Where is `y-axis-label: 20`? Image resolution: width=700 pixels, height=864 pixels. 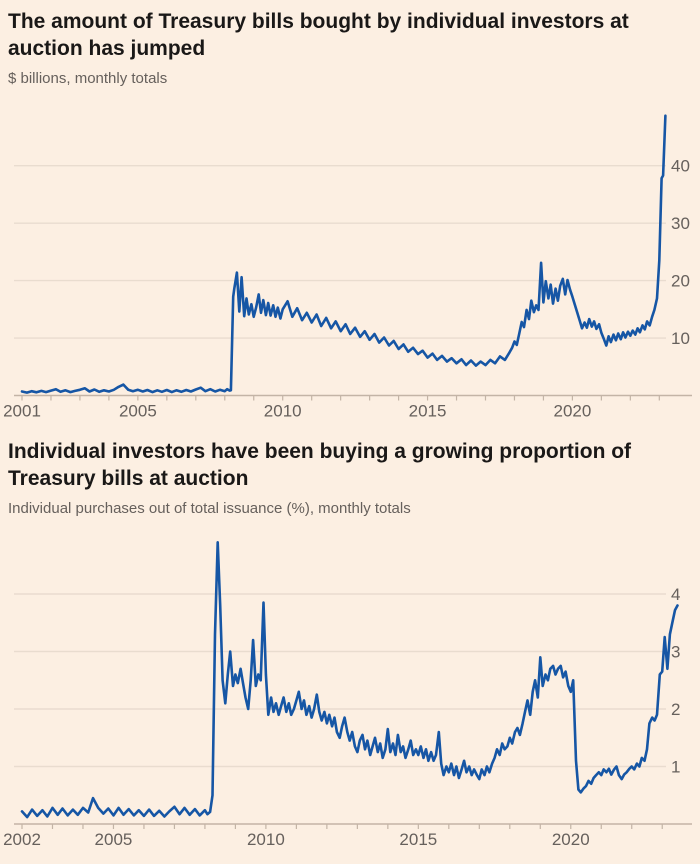
y-axis-label: 20 is located at coordinates (680, 281).